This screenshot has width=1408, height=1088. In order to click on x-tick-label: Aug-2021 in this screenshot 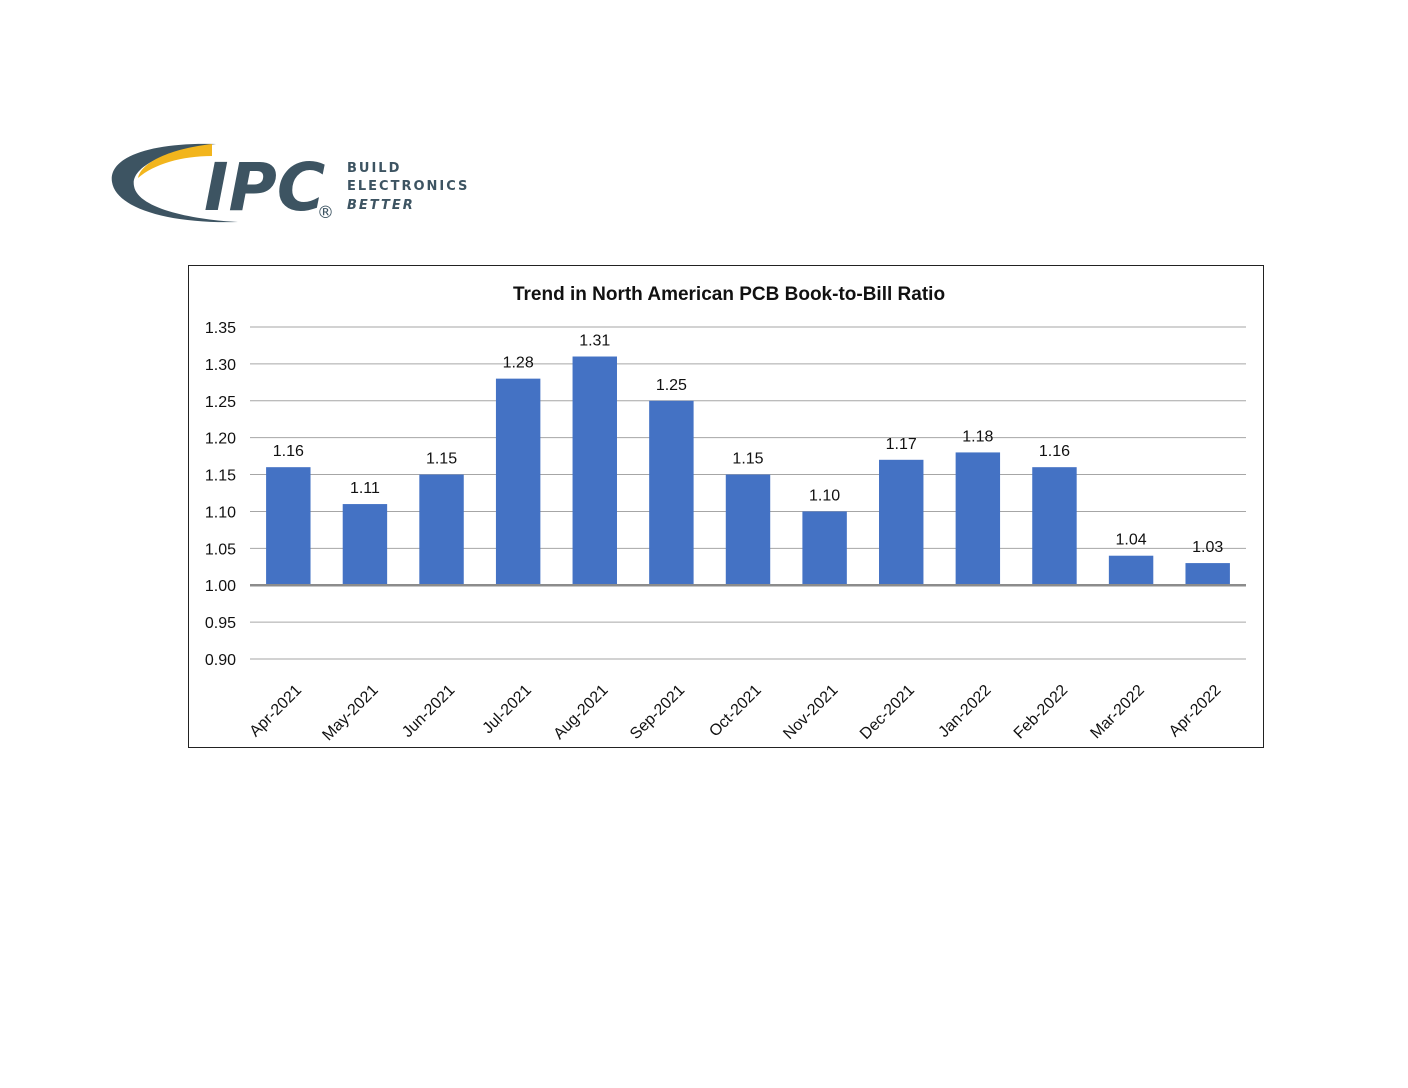, I will do `click(581, 712)`.